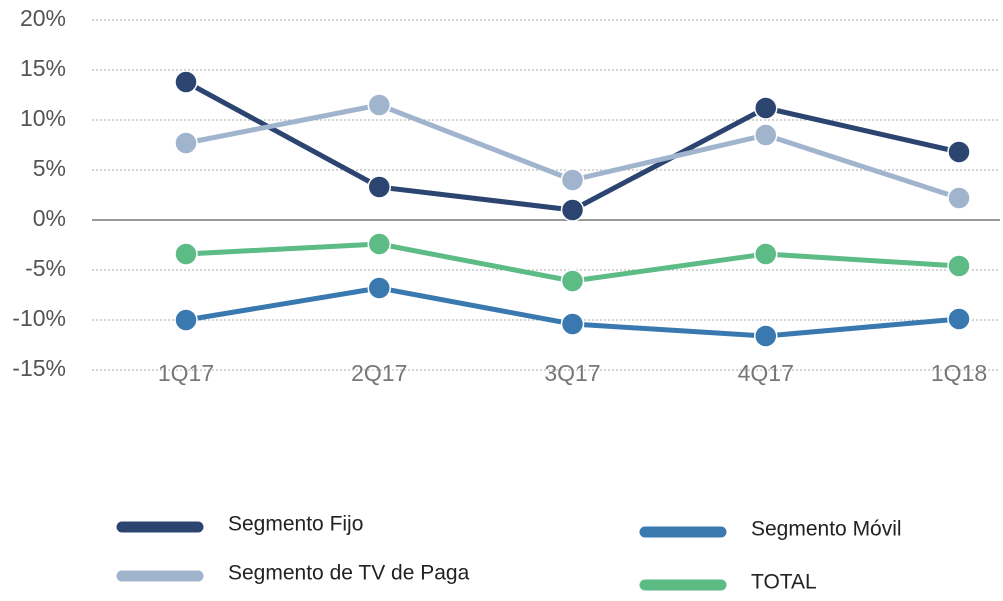 Image resolution: width=1003 pixels, height=601 pixels. What do you see at coordinates (379, 373) in the screenshot?
I see `x-tick-label: 2Q17` at bounding box center [379, 373].